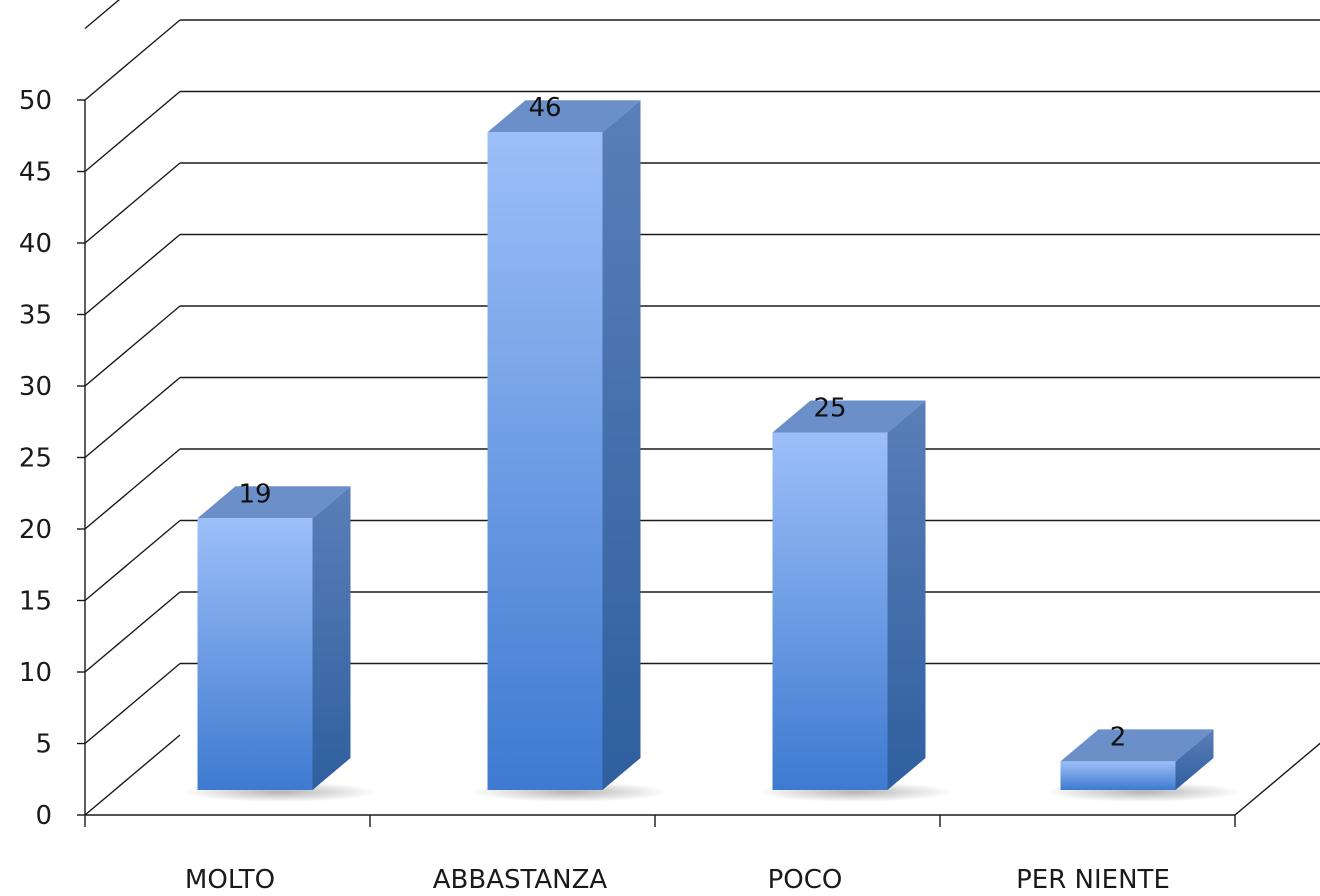 This screenshot has height=896, width=1320. What do you see at coordinates (254, 494) in the screenshot?
I see `data-label: 19` at bounding box center [254, 494].